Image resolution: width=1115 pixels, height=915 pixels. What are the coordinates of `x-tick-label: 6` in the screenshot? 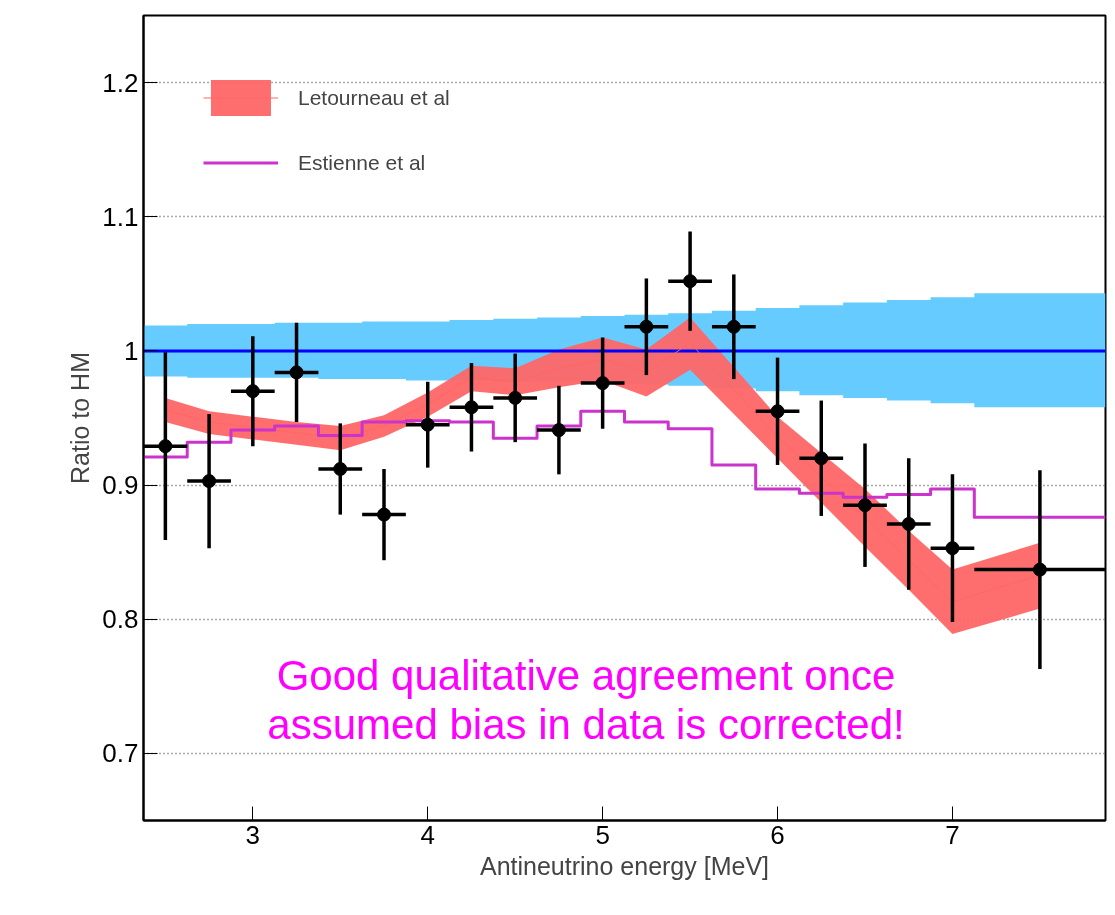 It's located at (777, 834).